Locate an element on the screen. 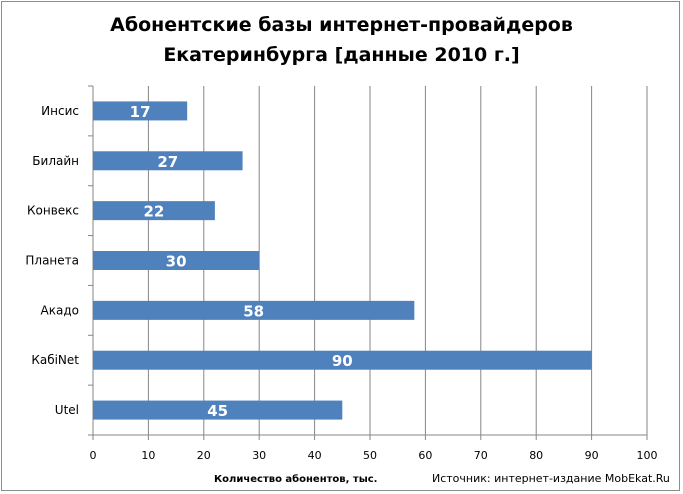 Image resolution: width=683 pixels, height=494 pixels. category-label-5: КабiNet is located at coordinates (55, 360).